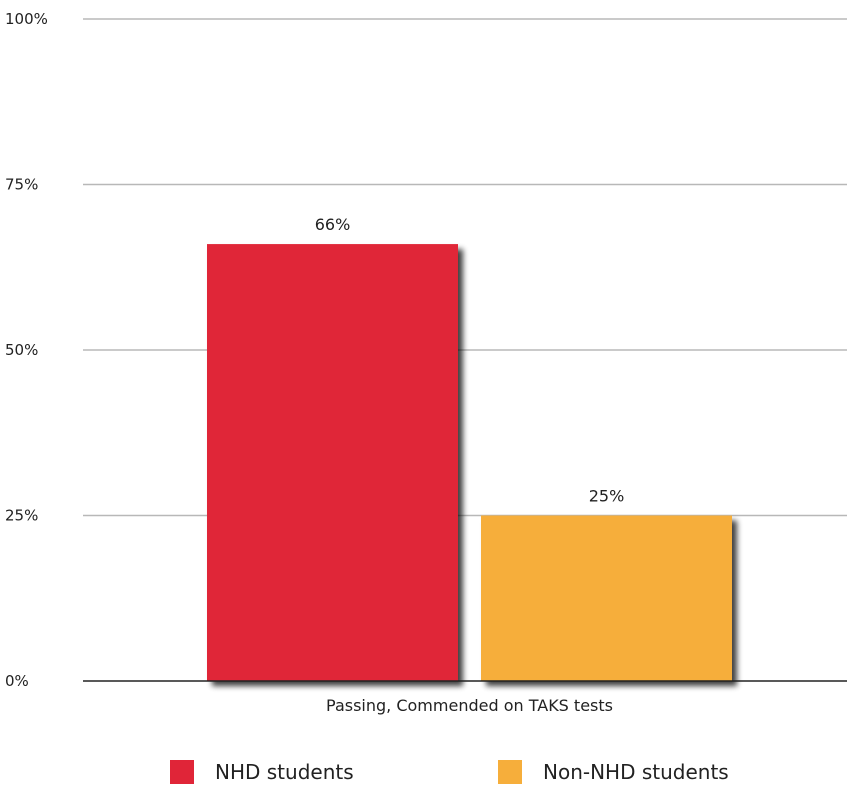 This screenshot has width=847, height=799. I want to click on y-tick-label: 75%, so click(21, 185).